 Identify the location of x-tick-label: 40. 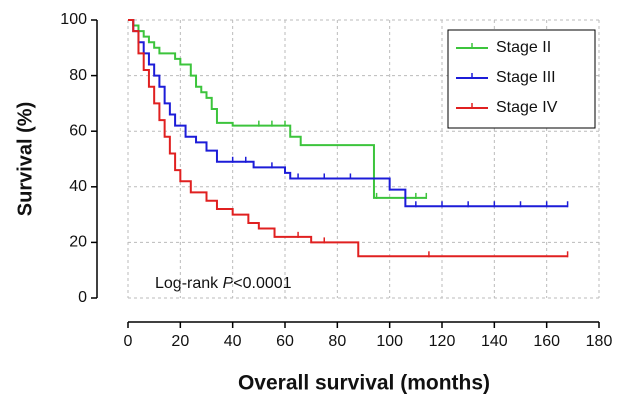
(233, 341).